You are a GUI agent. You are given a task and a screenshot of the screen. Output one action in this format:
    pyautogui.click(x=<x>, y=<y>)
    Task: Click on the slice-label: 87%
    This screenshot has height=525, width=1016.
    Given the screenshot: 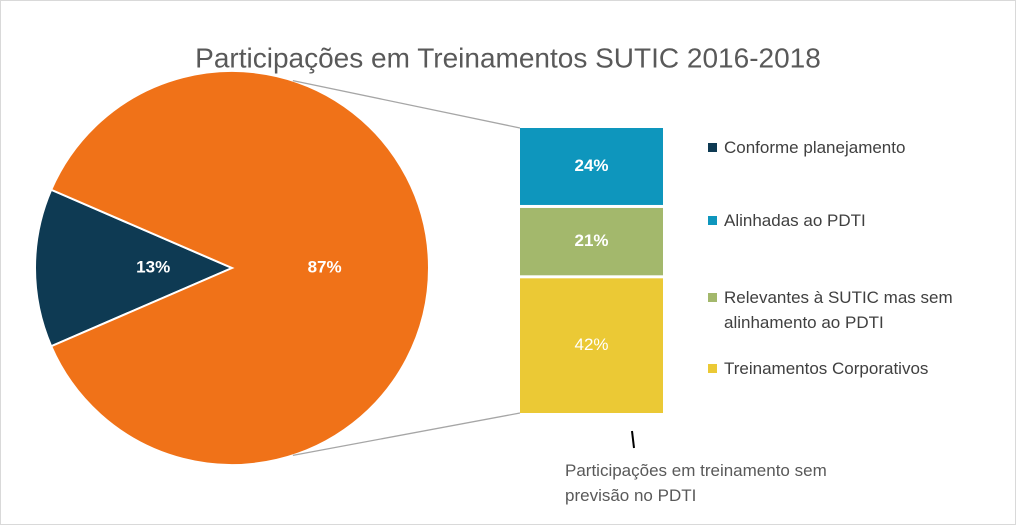 What is the action you would take?
    pyautogui.click(x=325, y=266)
    